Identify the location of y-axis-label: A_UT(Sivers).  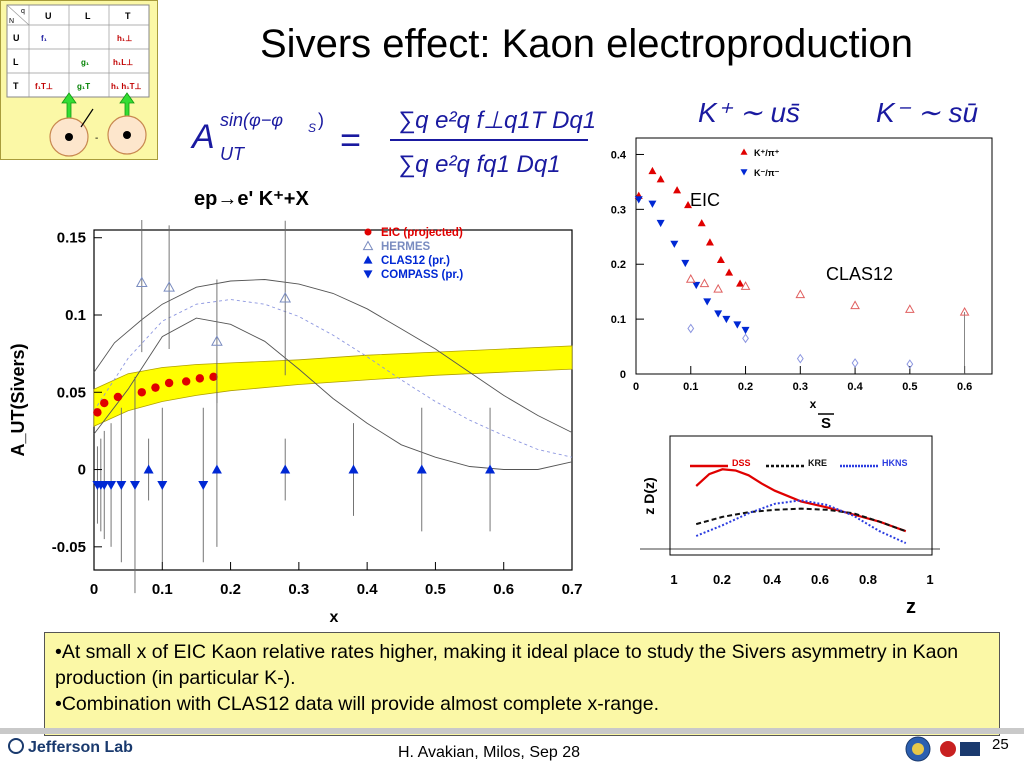
(18, 399).